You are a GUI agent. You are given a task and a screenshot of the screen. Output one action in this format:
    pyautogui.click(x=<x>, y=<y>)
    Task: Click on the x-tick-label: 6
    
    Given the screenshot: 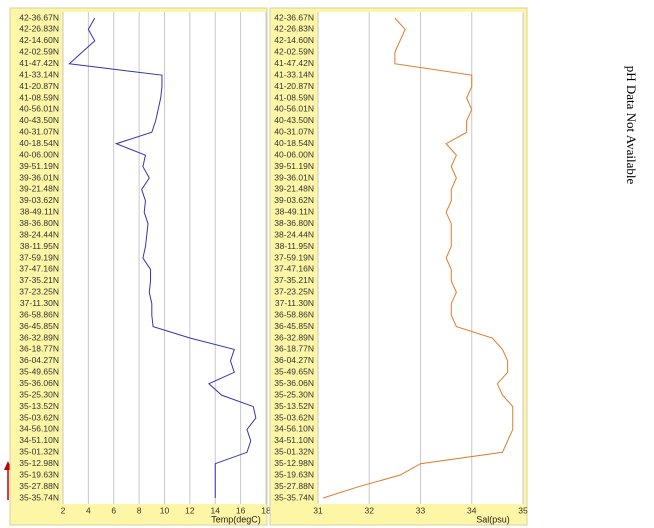 What is the action you would take?
    pyautogui.click(x=113, y=510)
    